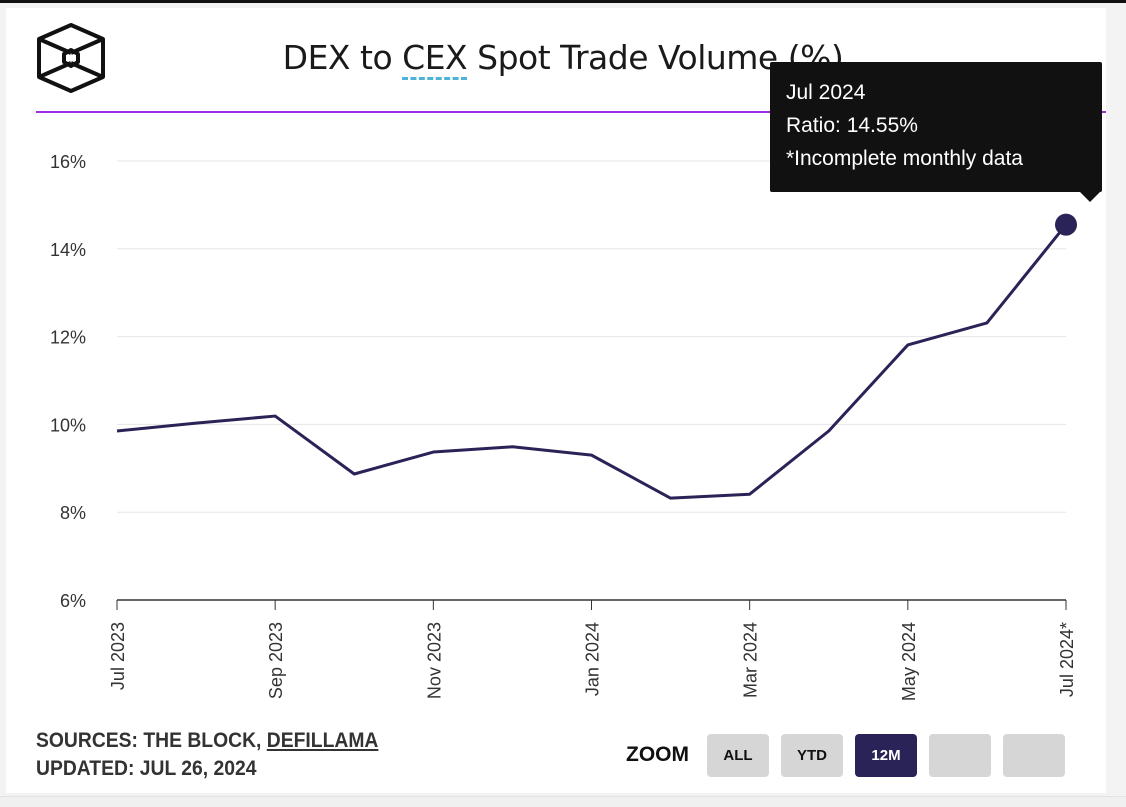 This screenshot has height=807, width=1126. What do you see at coordinates (73, 513) in the screenshot?
I see `y-tick-label: 8%` at bounding box center [73, 513].